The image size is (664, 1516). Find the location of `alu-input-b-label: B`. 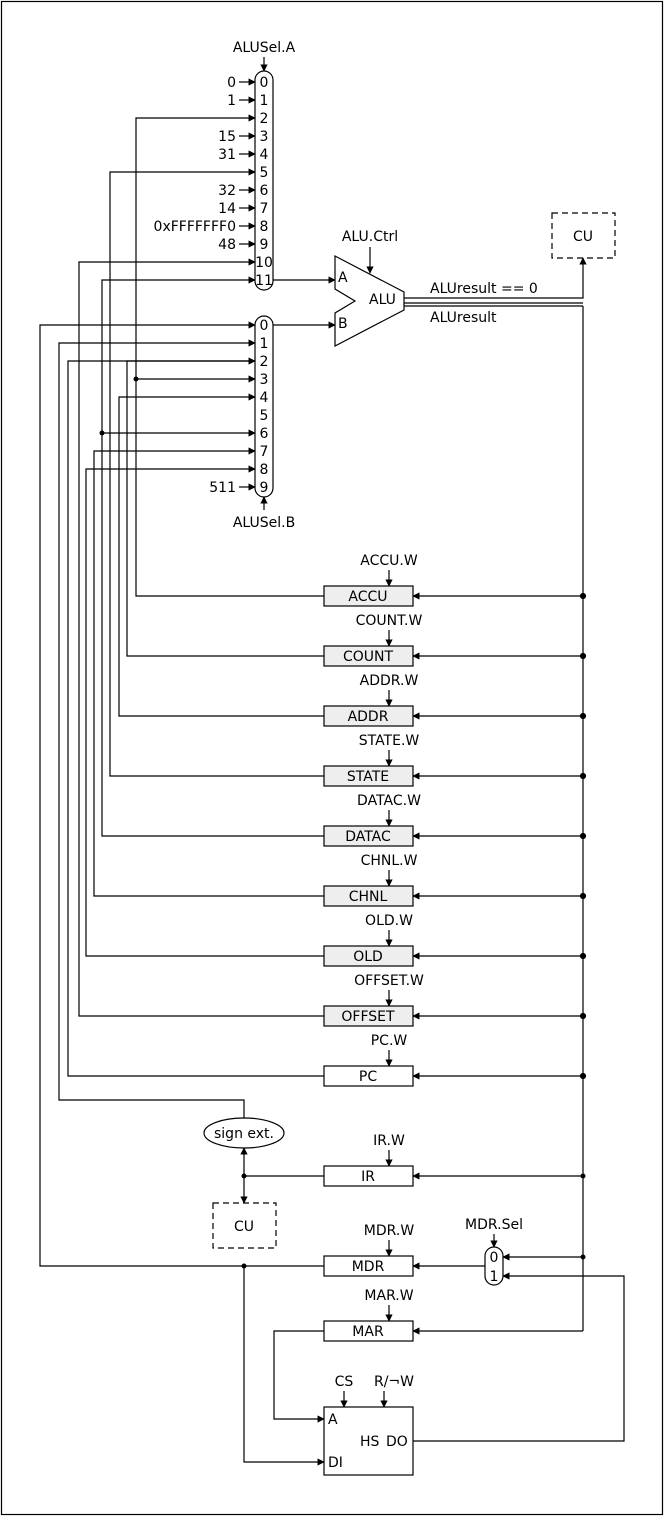

alu-input-b-label: B is located at coordinates (343, 324).